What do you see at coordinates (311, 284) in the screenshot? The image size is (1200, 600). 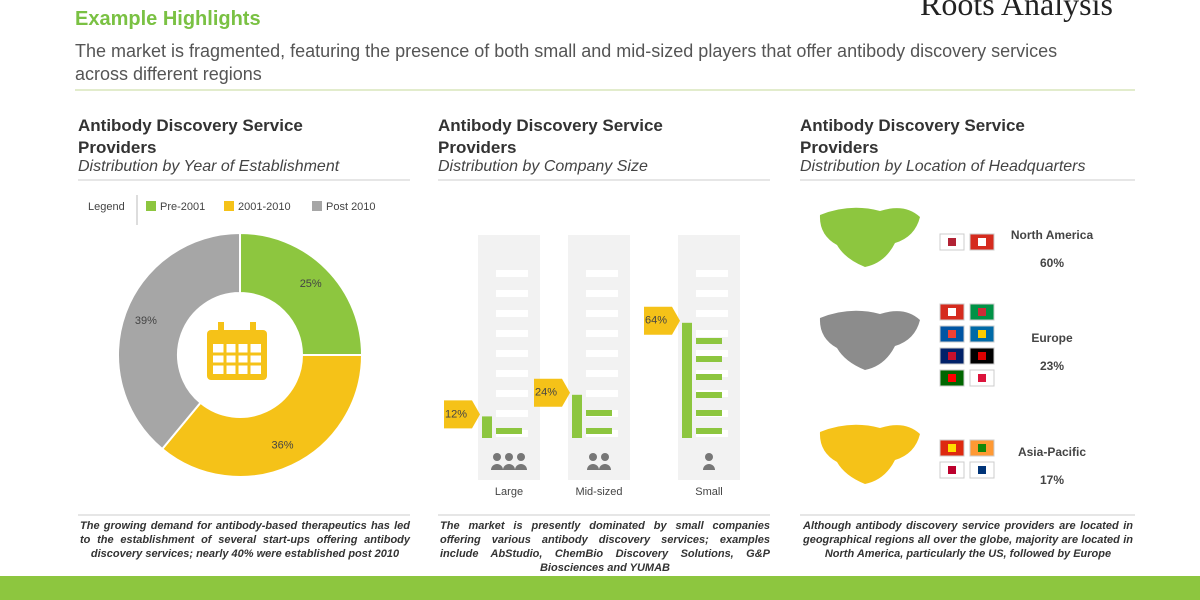 I see `data-label: 25%` at bounding box center [311, 284].